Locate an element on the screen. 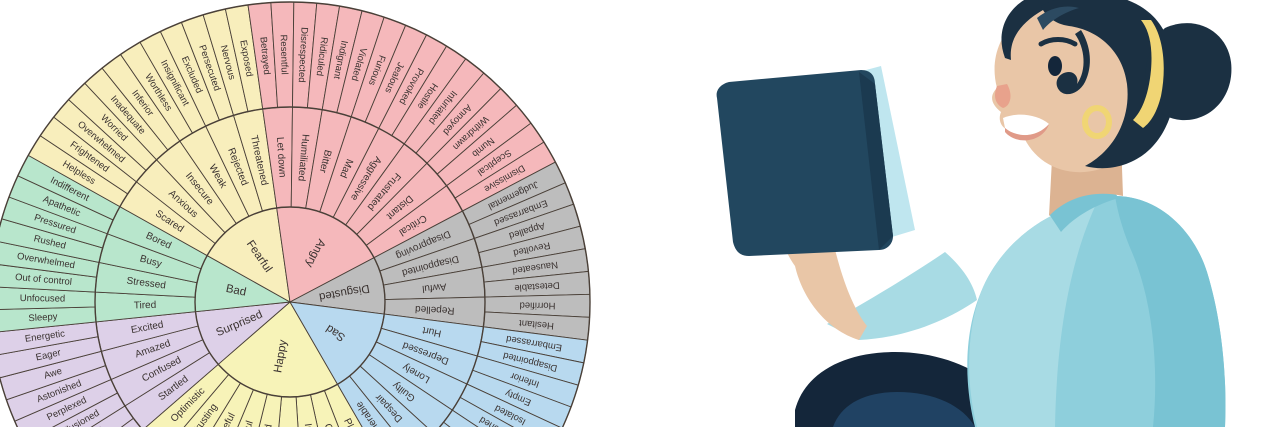 The image size is (1280, 427). secondary-label: Powerful is located at coordinates (244, 423).